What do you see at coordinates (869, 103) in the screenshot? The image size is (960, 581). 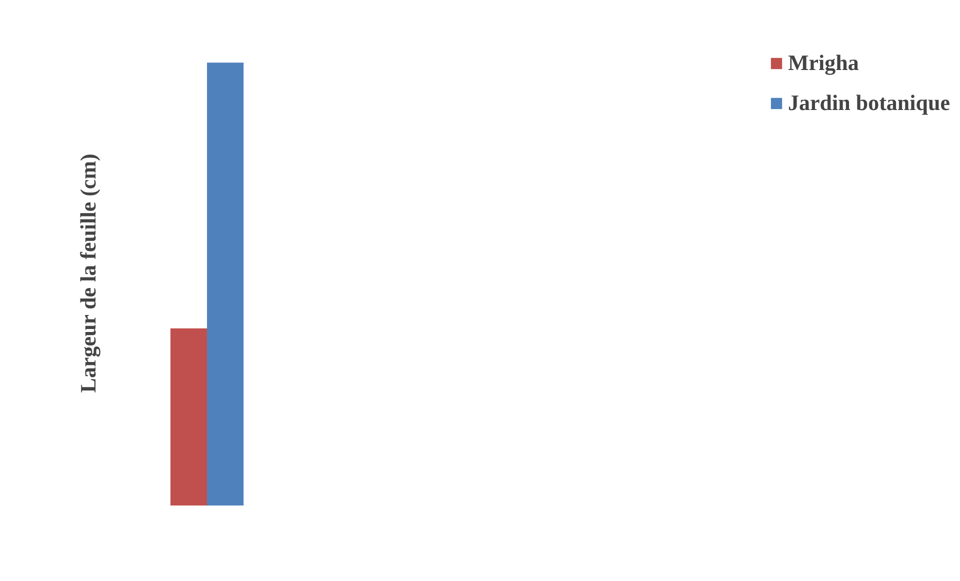 I see `legend-label: Jardin botanique` at bounding box center [869, 103].